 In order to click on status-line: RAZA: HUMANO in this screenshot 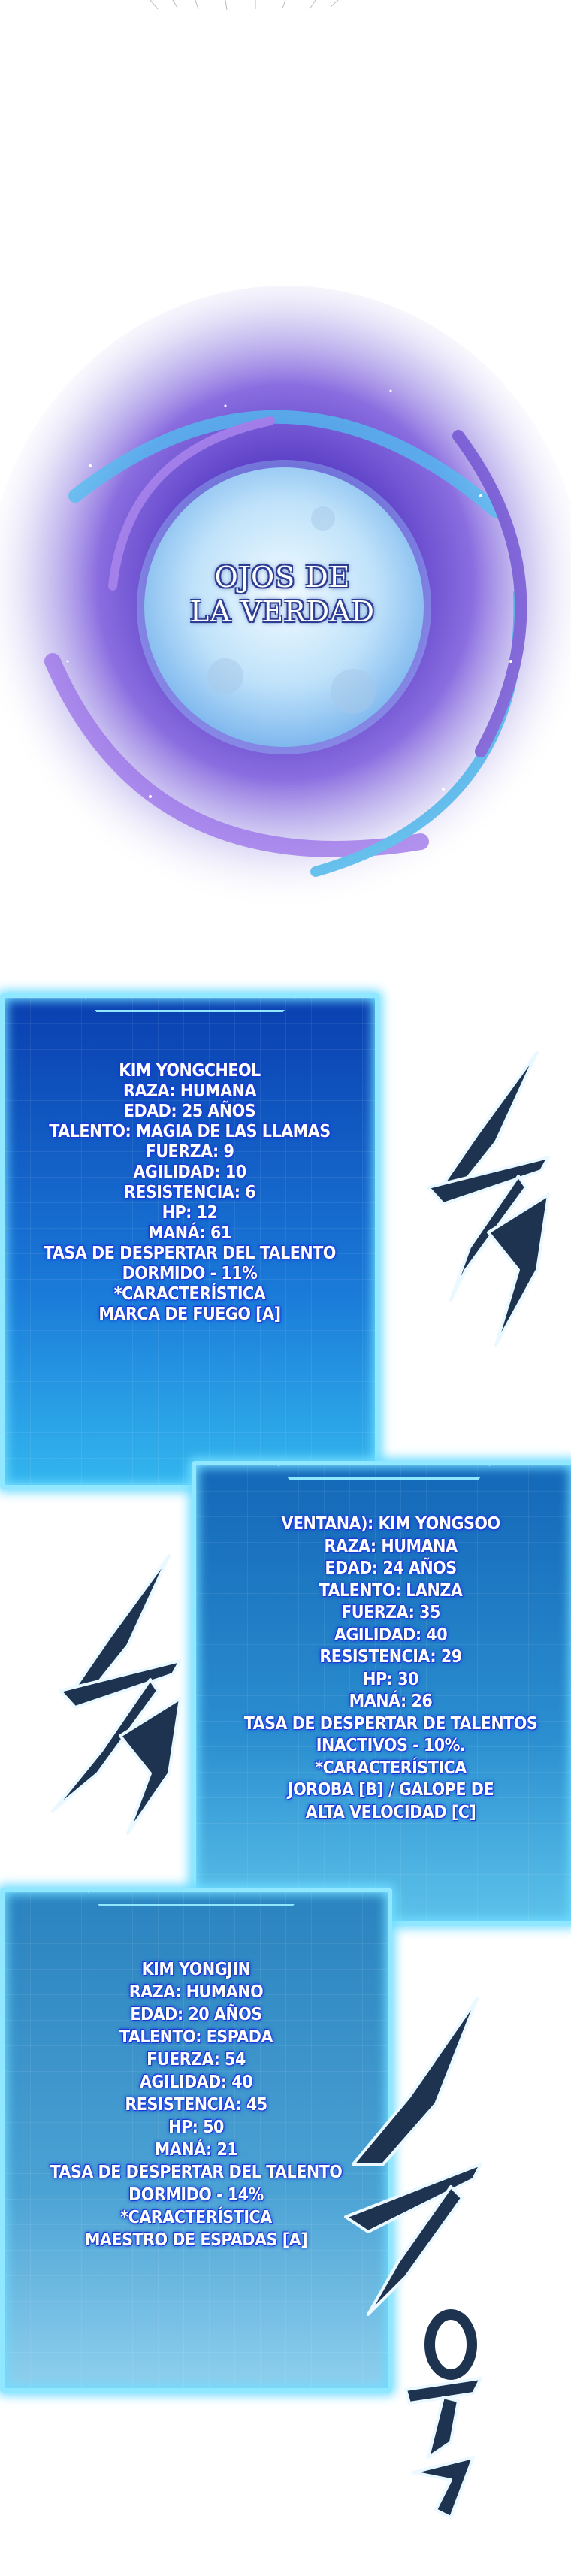, I will do `click(196, 1992)`.